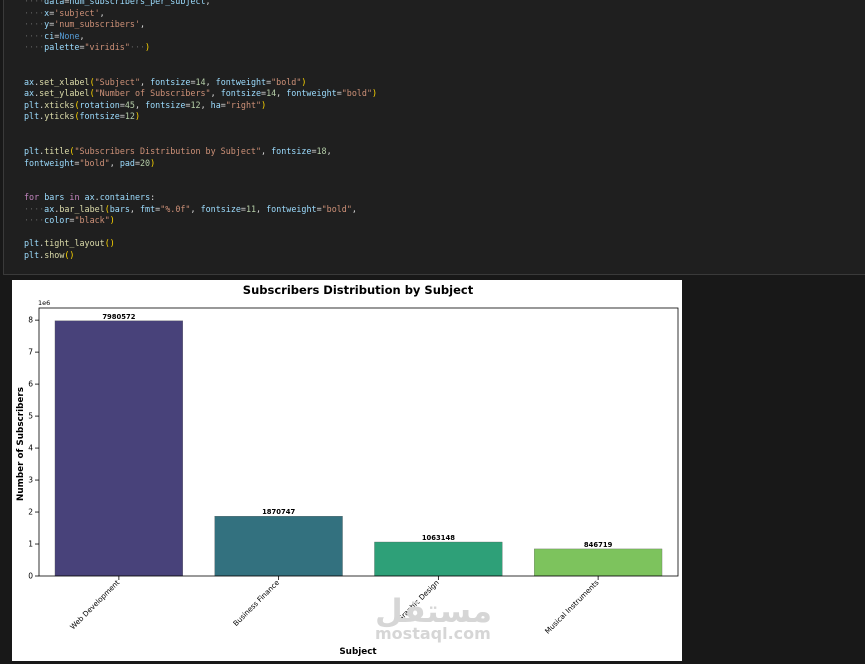 This screenshot has height=664, width=865. I want to click on code-token: set_xlabel, so click(64, 81).